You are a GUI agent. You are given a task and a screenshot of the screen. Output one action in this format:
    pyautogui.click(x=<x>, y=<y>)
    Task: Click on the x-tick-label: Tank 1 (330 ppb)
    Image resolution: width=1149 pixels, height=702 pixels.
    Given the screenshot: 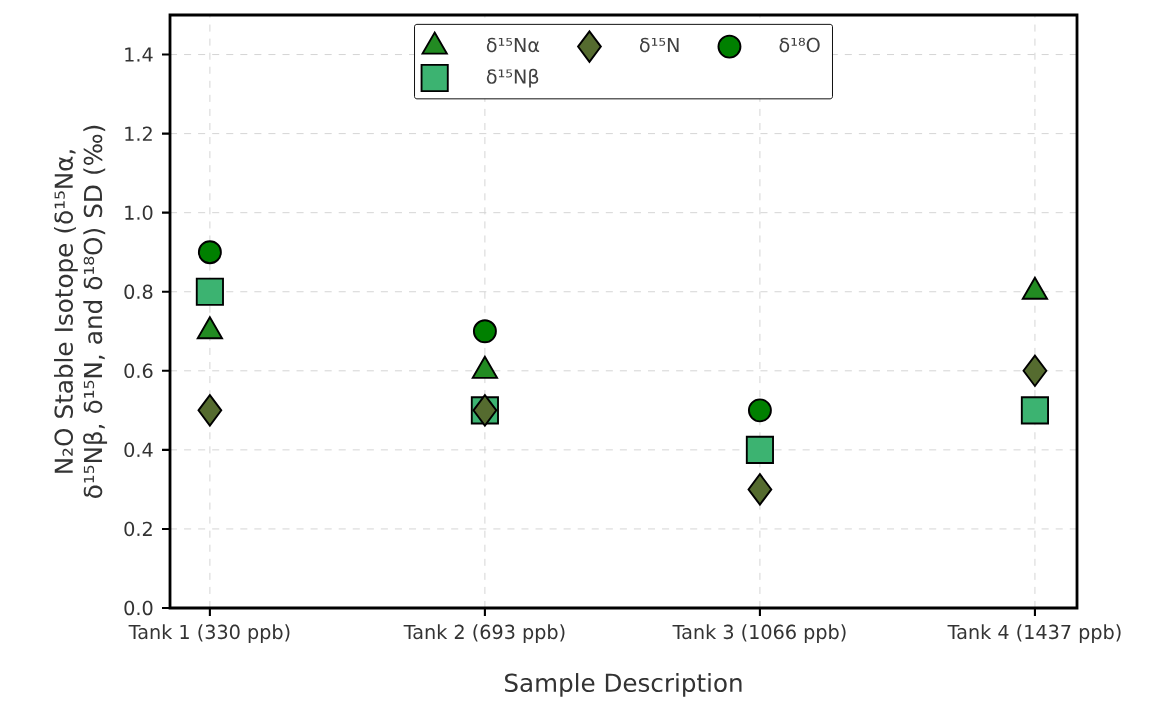 What is the action you would take?
    pyautogui.click(x=209, y=633)
    